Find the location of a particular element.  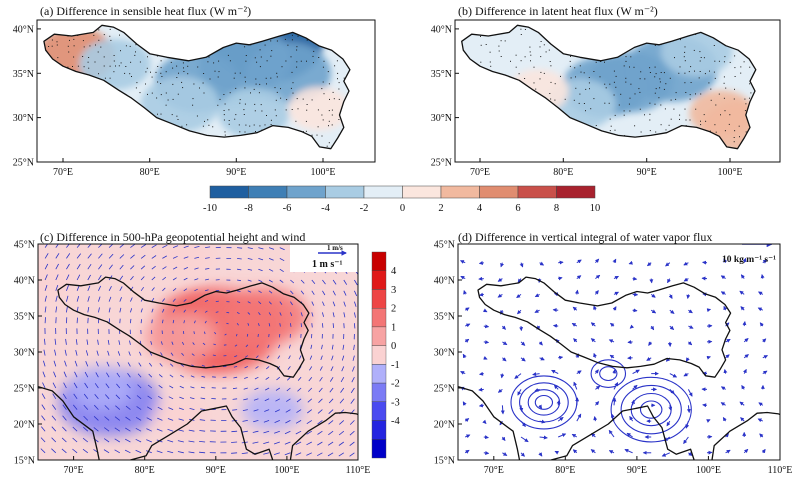

panel-d-ytick-label: 15°N is located at coordinates (444, 461).